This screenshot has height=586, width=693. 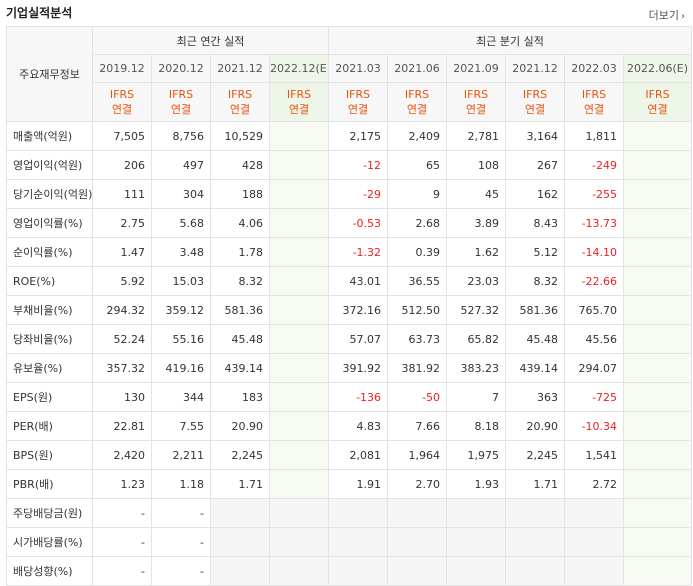 I want to click on table-cell: 108, so click(x=476, y=165).